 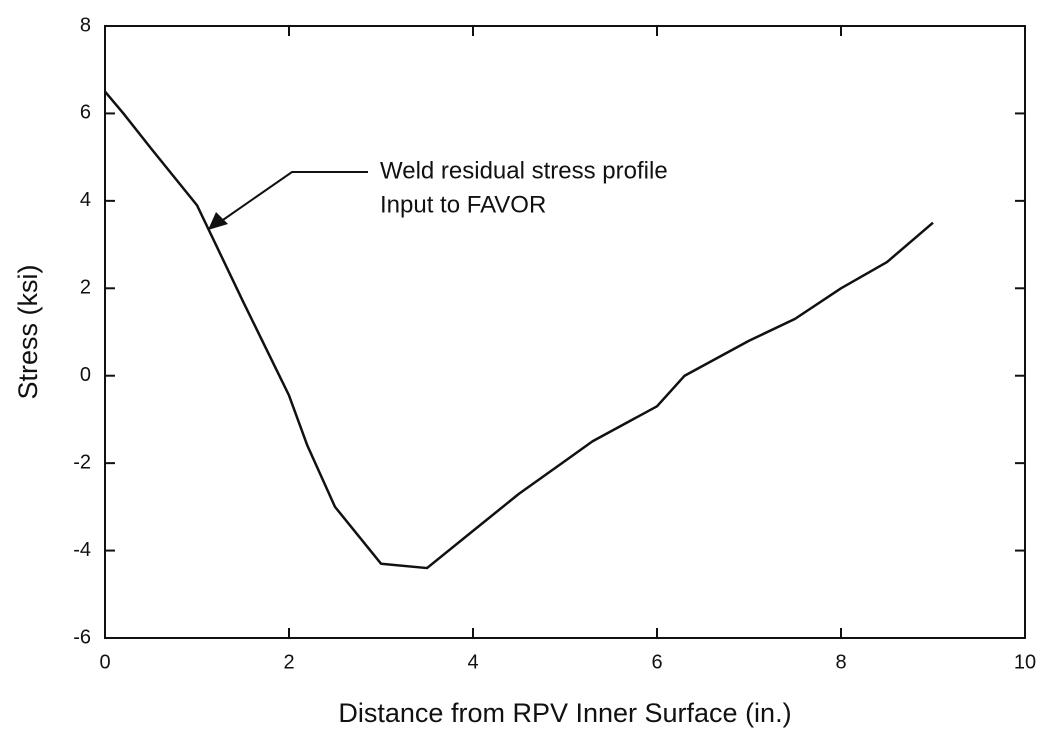 I want to click on y-tick-label: -4, so click(x=82, y=550).